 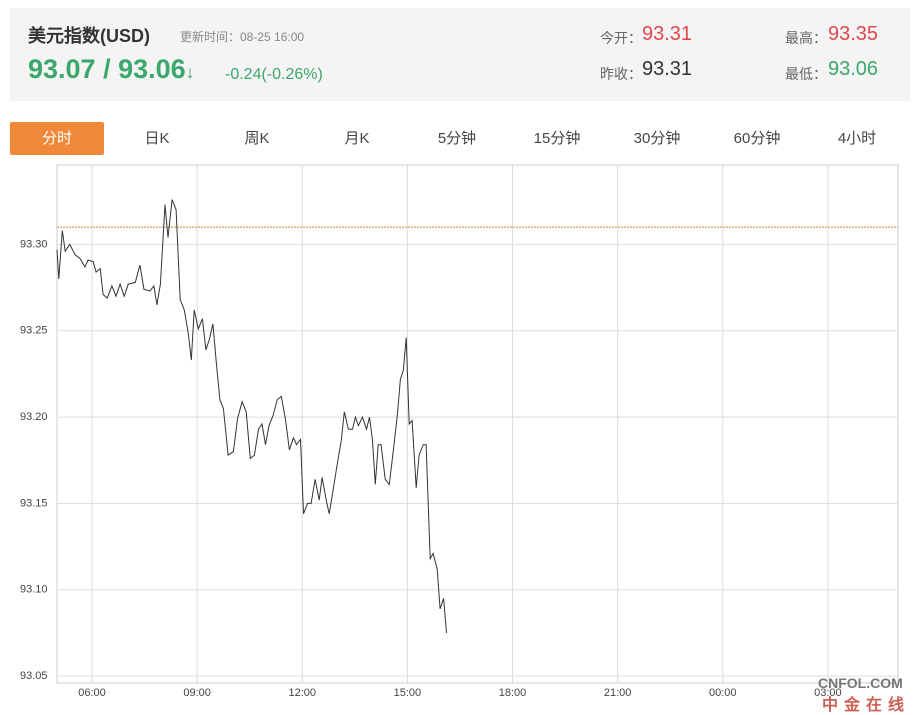 I want to click on open: 93.31, so click(x=667, y=34).